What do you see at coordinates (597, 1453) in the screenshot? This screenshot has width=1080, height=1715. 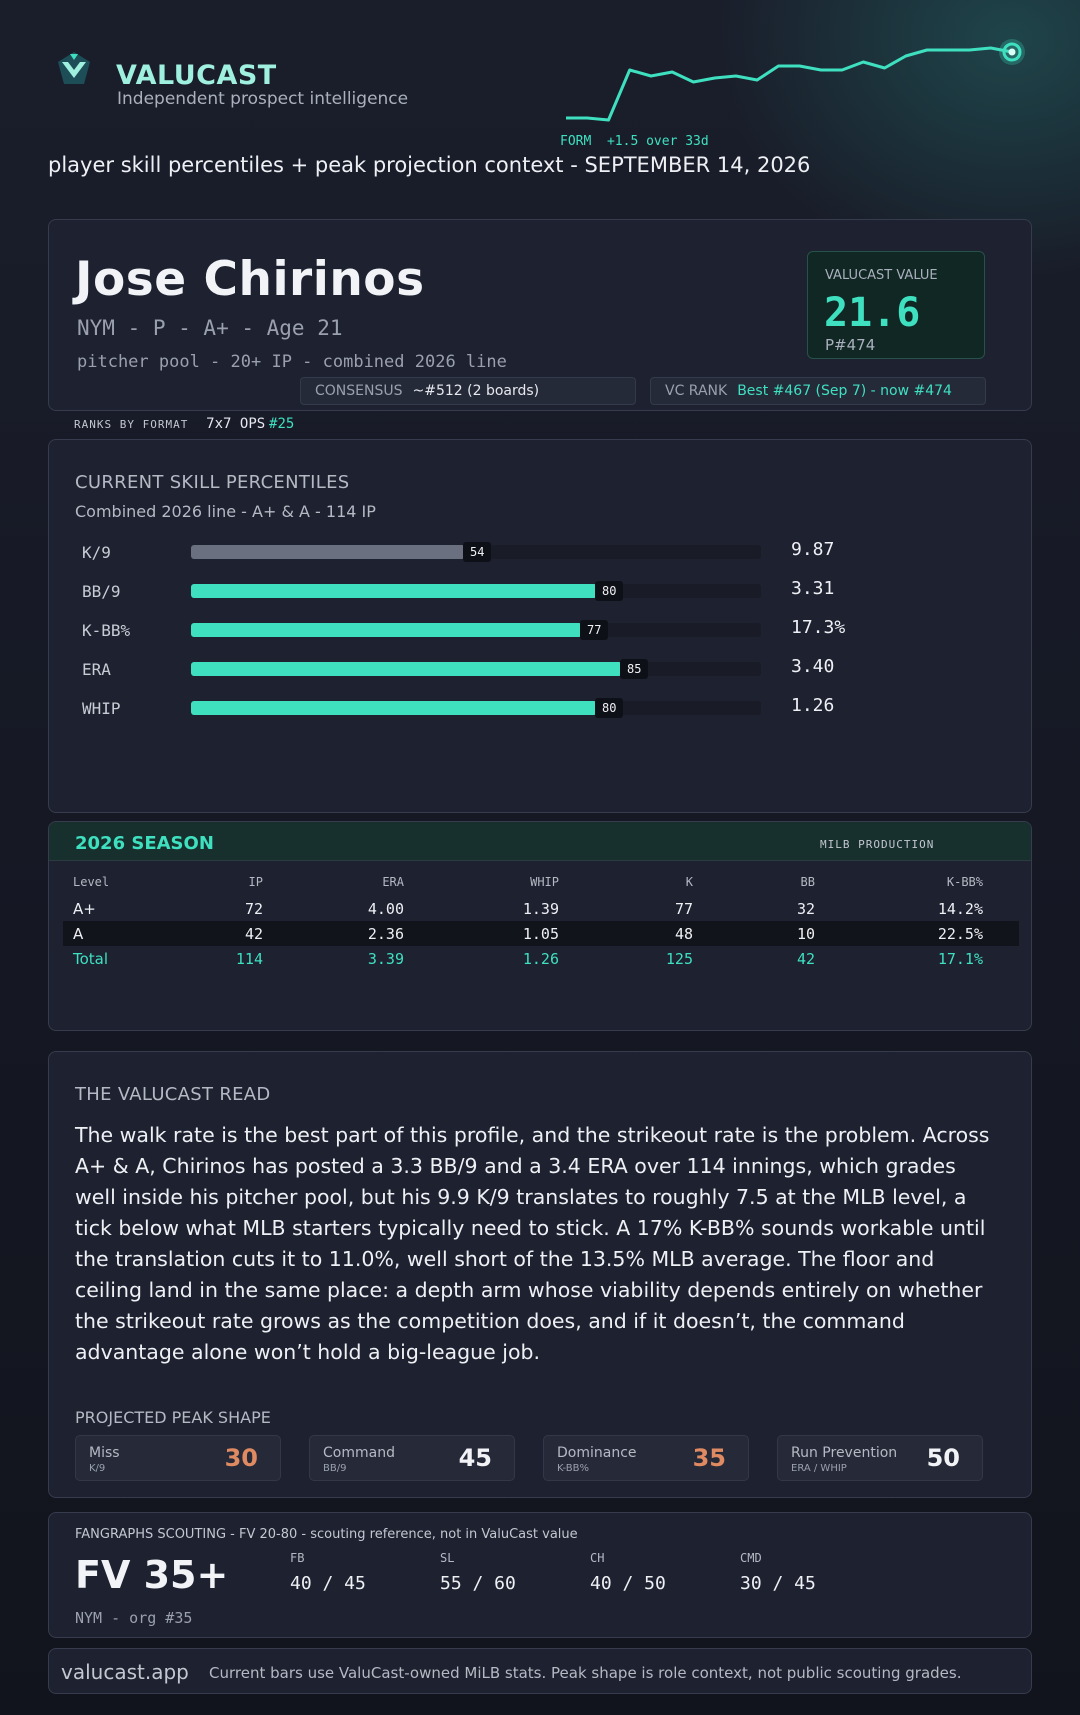 I see `peak-shape-name: Dominance` at bounding box center [597, 1453].